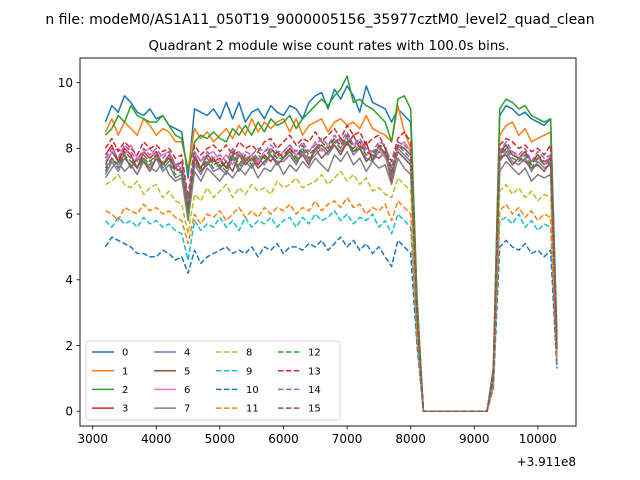 The image size is (640, 480). What do you see at coordinates (187, 371) in the screenshot?
I see `legend-label-5: 5` at bounding box center [187, 371].